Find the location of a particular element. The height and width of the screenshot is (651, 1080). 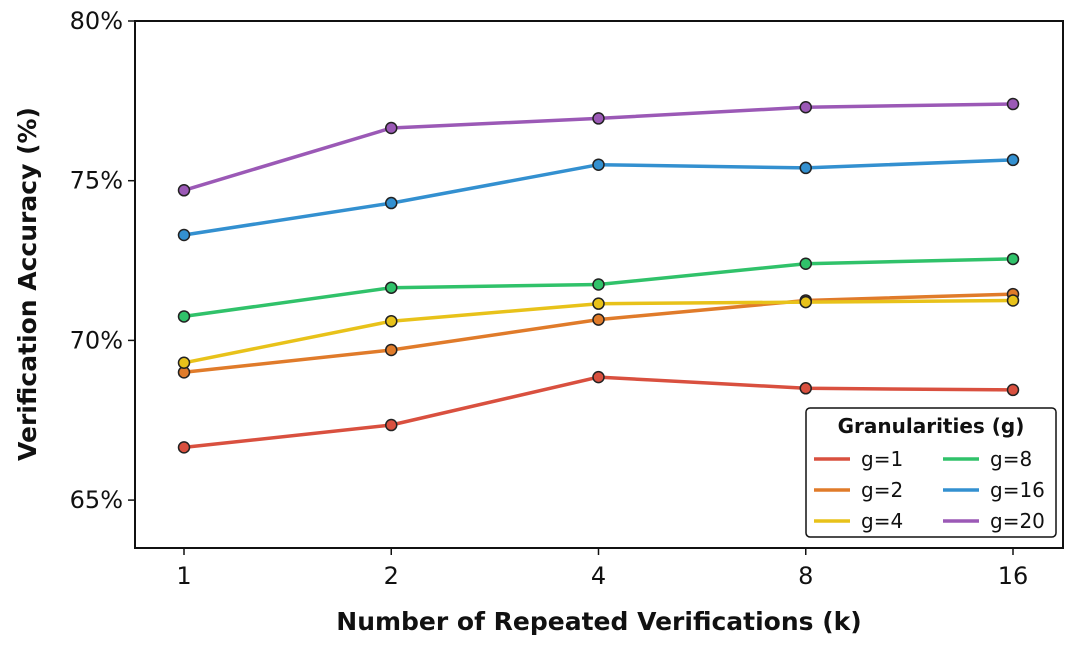

x-axis-ticks: 1 2 4 8 16 is located at coordinates (602, 569).